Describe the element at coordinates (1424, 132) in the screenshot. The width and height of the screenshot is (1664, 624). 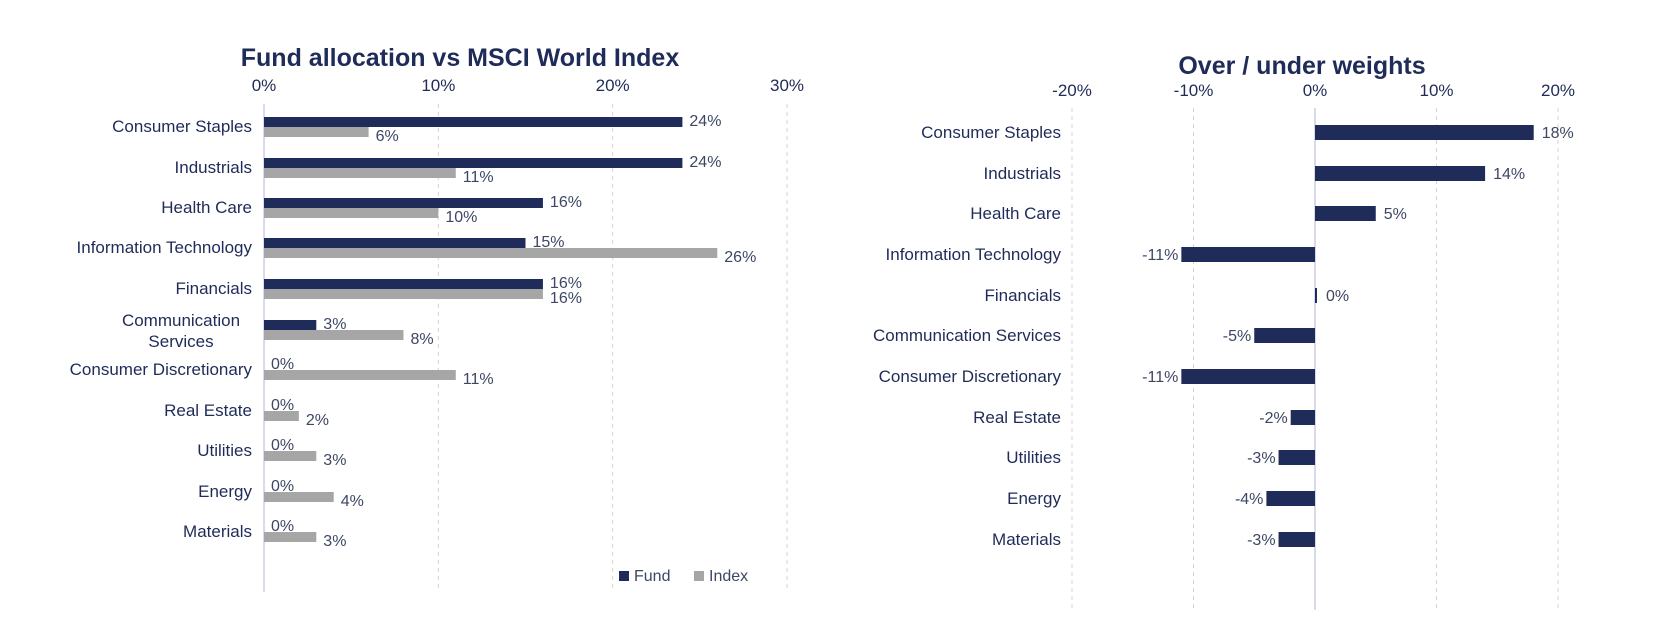
I see `weight-bar-consumer-staples` at that location.